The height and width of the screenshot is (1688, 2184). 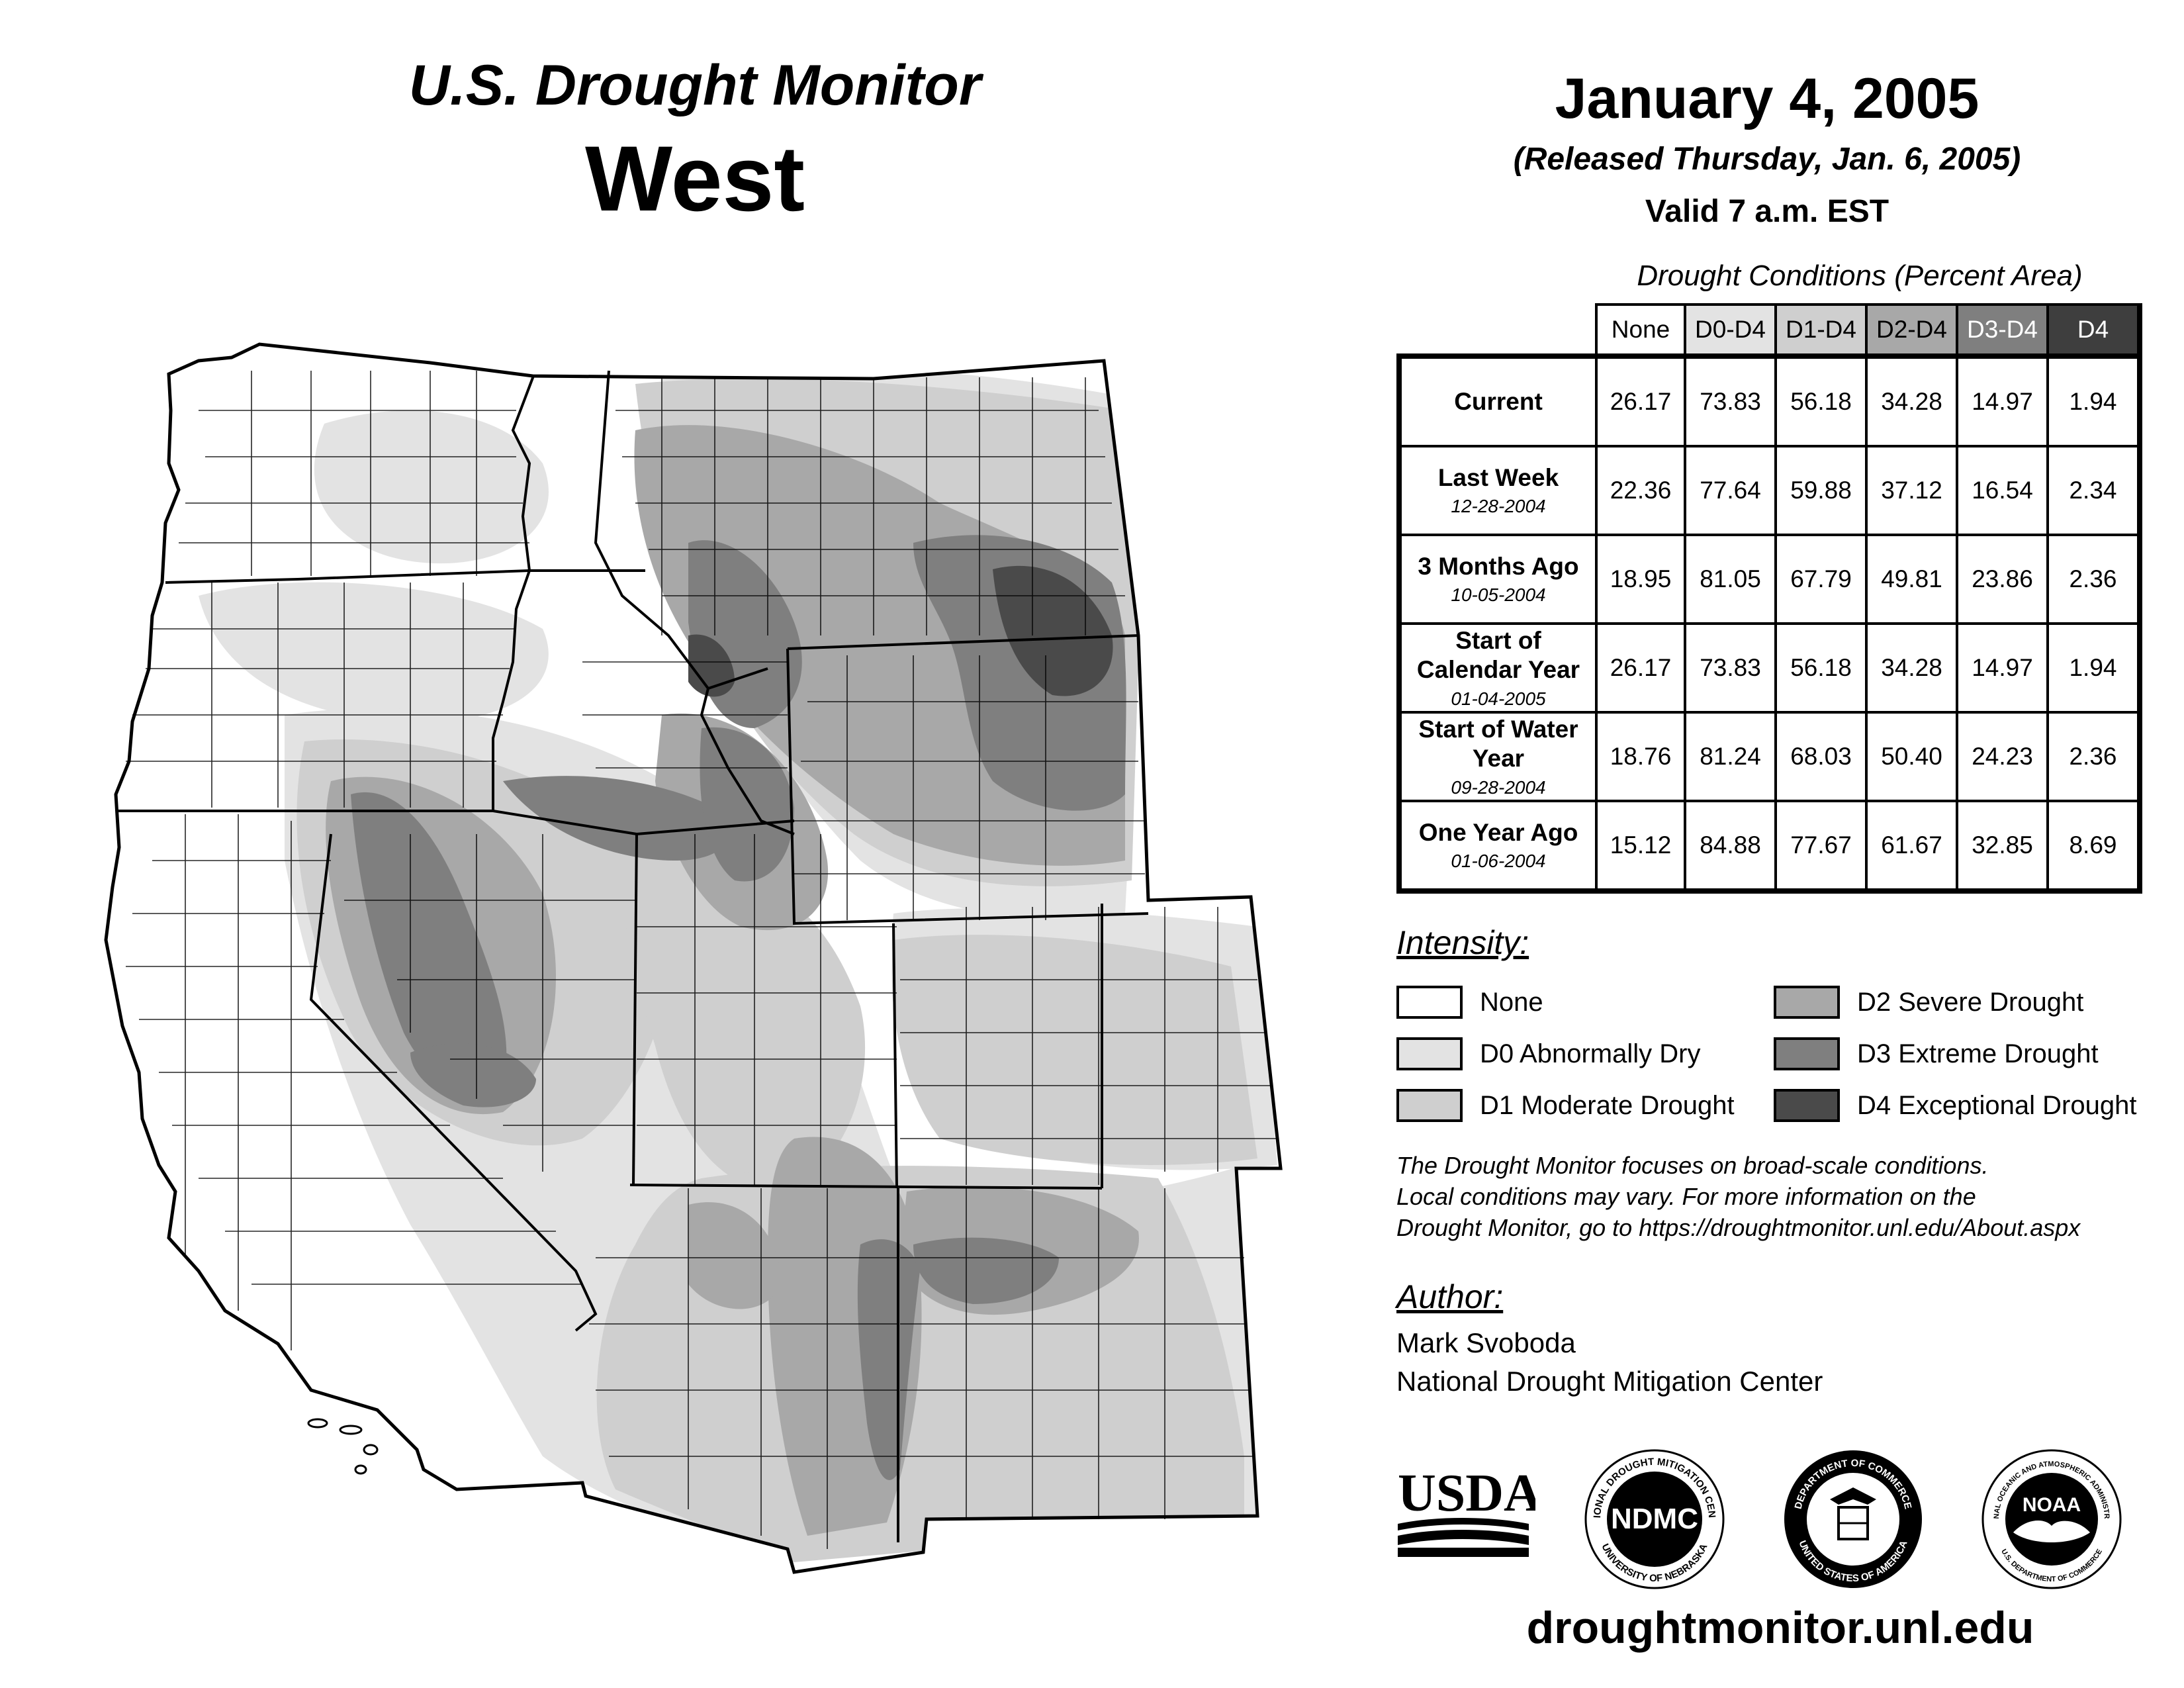 What do you see at coordinates (1860, 275) in the screenshot?
I see `table-caption: Drought Conditions (Percent Area)` at bounding box center [1860, 275].